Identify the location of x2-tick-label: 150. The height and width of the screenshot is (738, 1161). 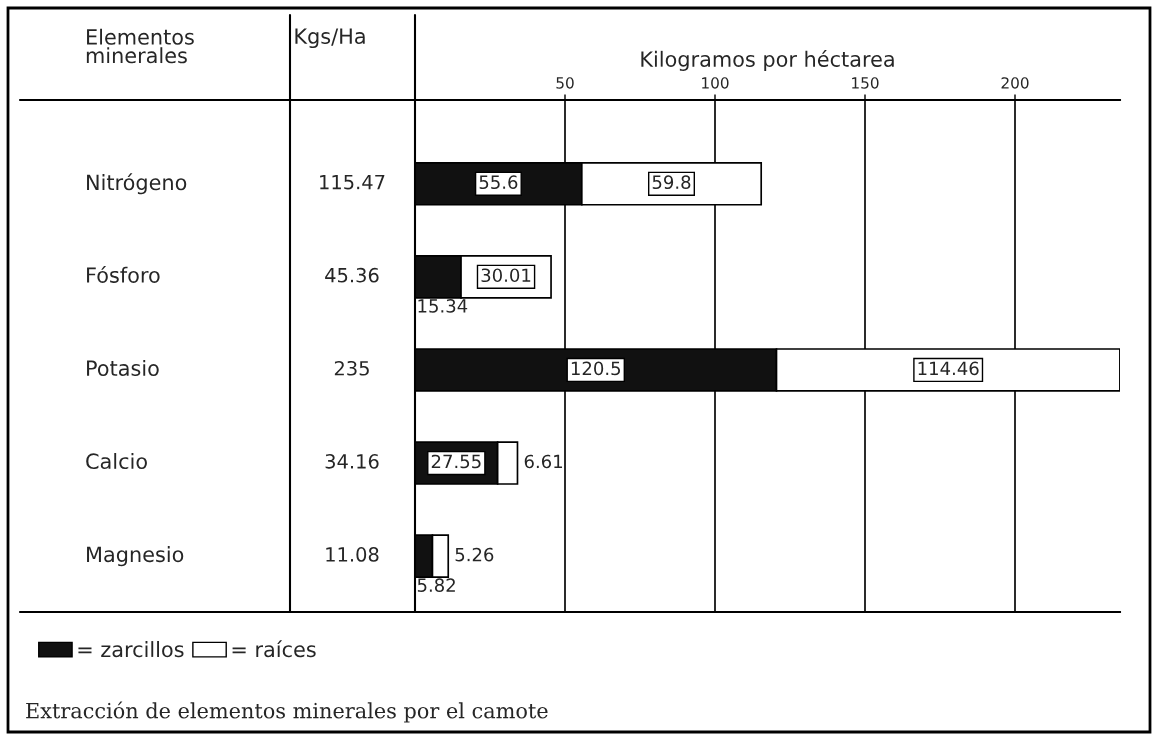
(865, 83).